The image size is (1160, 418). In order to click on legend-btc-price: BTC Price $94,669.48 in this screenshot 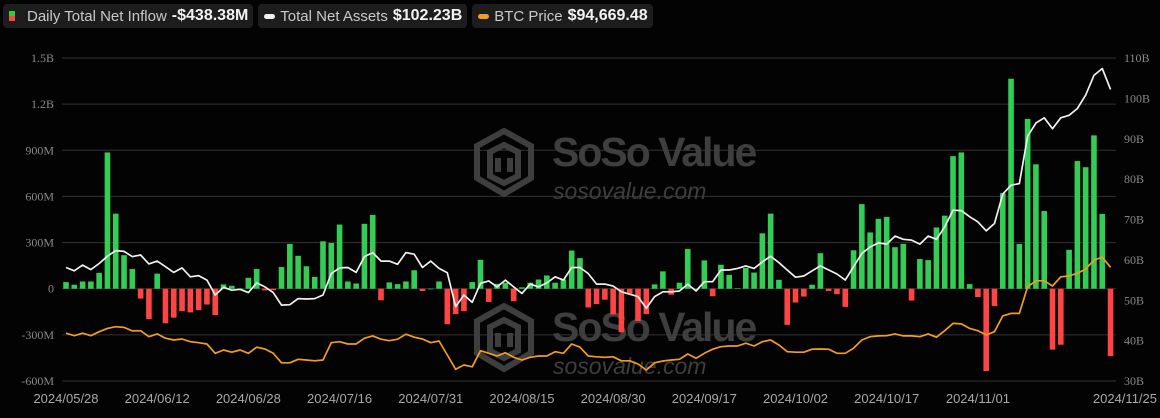, I will do `click(562, 16)`.